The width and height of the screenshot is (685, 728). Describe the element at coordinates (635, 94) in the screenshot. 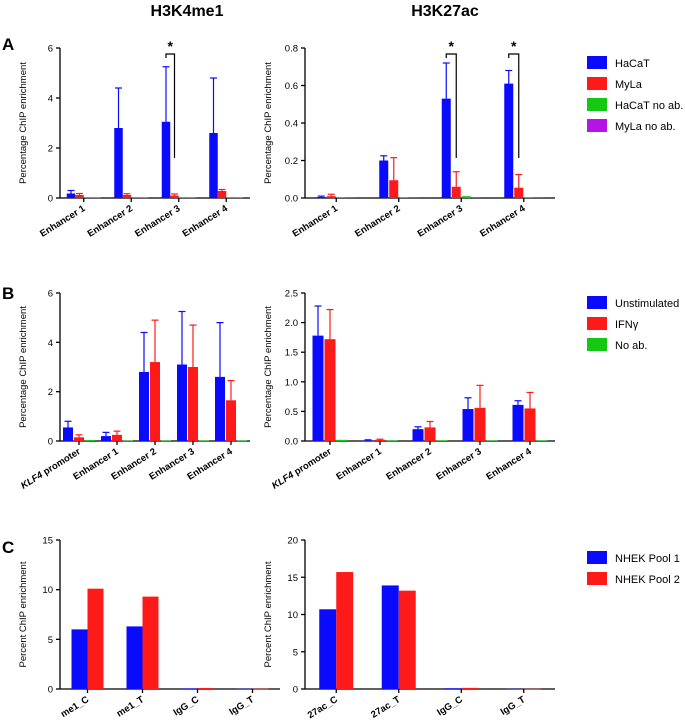

I see `legend-panel-a: HaCaT MyLa HaCaT no ab. MyLa no ab.` at that location.